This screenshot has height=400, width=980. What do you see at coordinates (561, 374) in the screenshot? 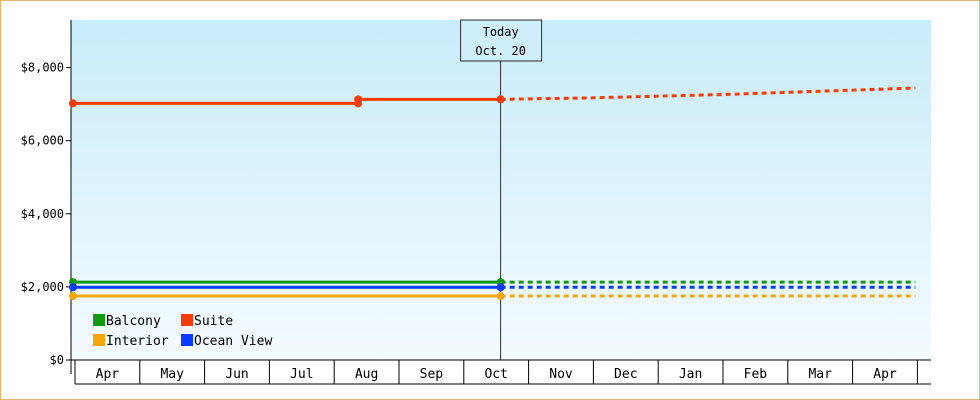
I see `x-tick-label: Nov` at bounding box center [561, 374].